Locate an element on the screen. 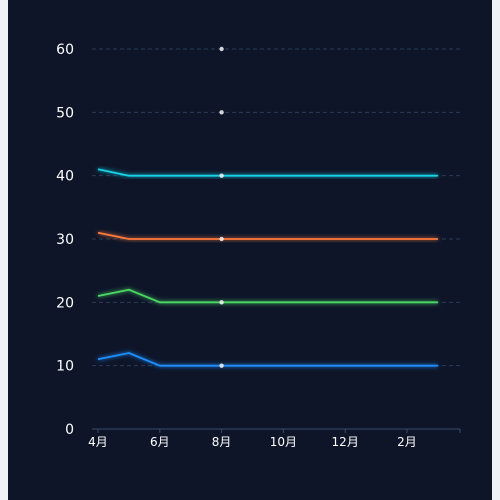 The height and width of the screenshot is (500, 500). y-tick-label-50: 50 is located at coordinates (65, 113).